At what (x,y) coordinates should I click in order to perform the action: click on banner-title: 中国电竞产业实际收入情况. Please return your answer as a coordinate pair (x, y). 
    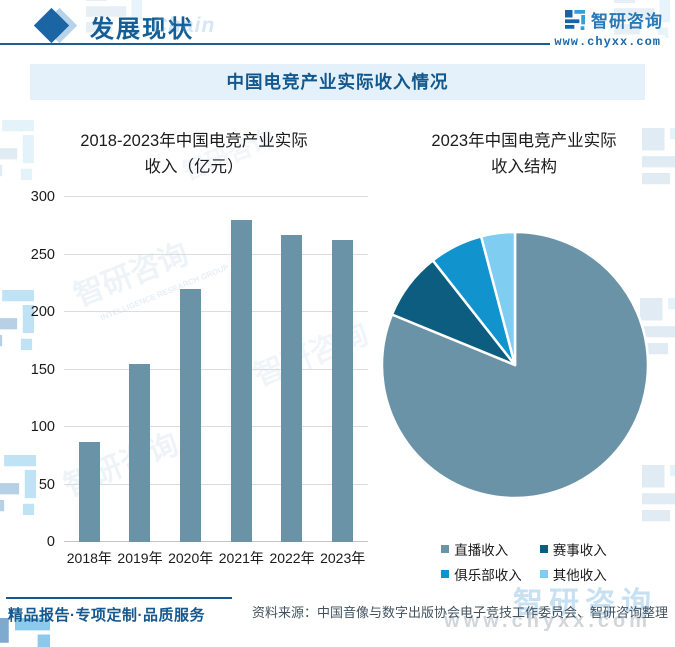
    Looking at the image, I should click on (337, 82).